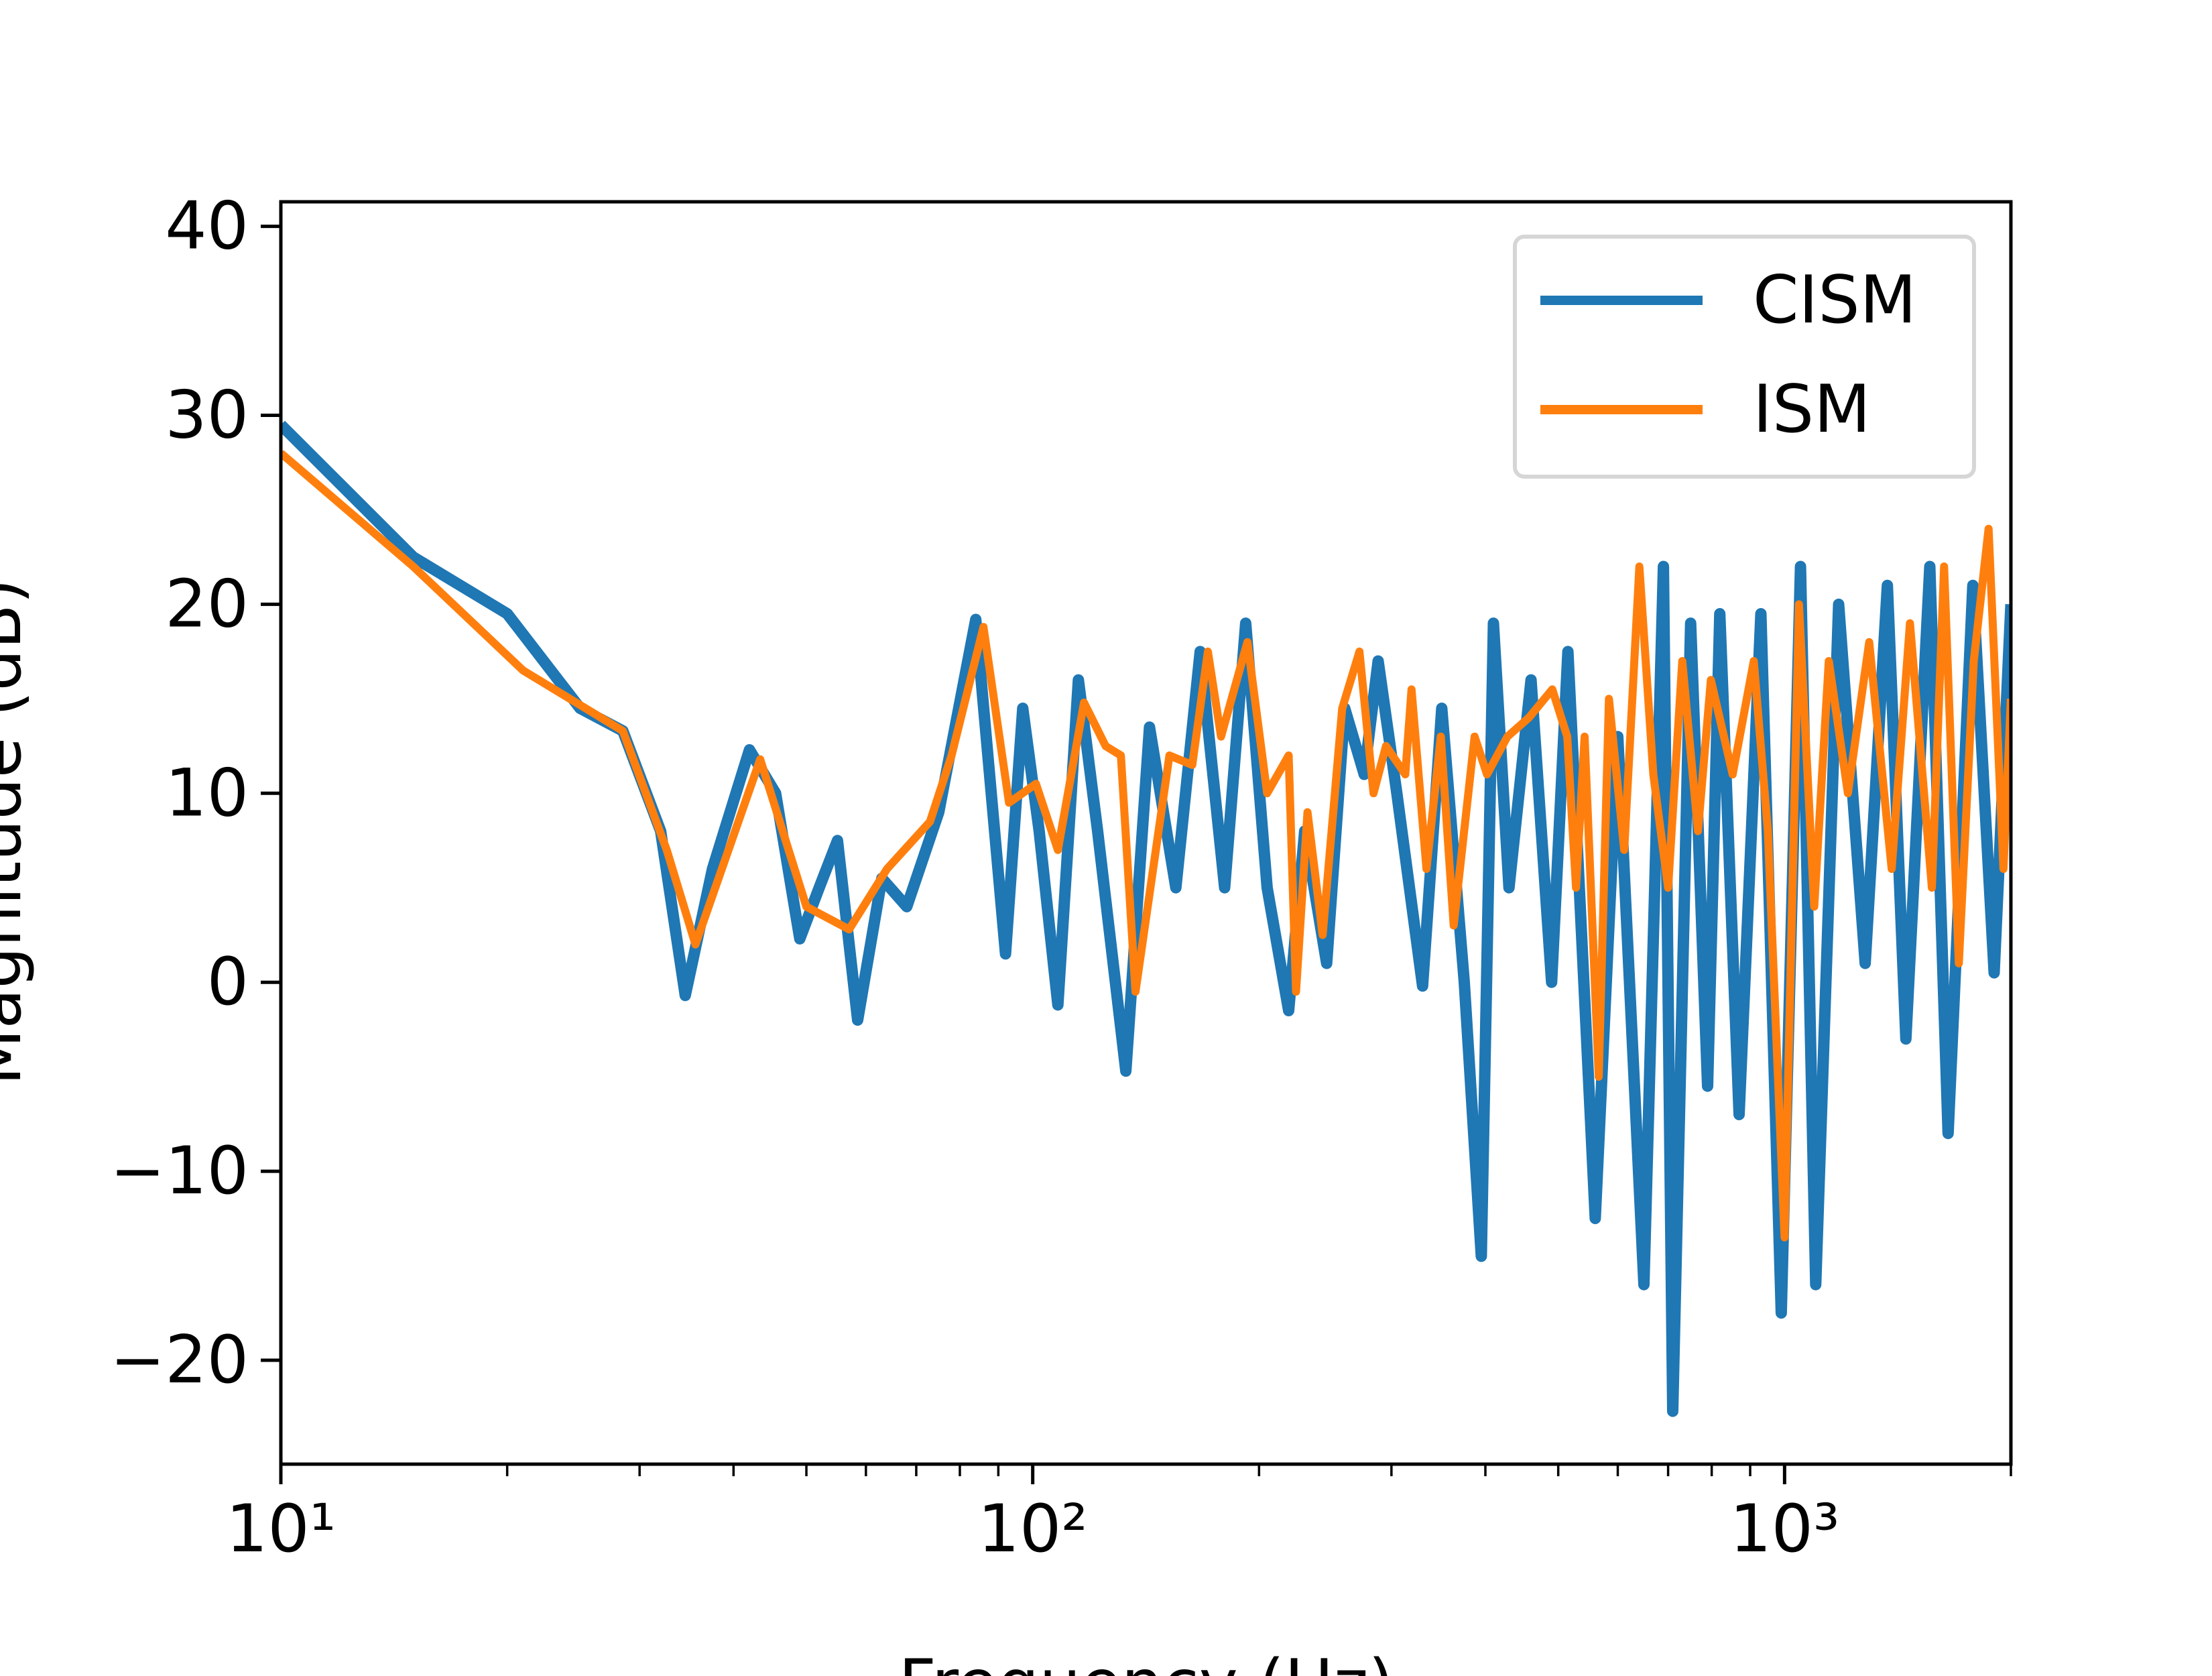  What do you see at coordinates (207, 226) in the screenshot?
I see `y-tick-label: 40` at bounding box center [207, 226].